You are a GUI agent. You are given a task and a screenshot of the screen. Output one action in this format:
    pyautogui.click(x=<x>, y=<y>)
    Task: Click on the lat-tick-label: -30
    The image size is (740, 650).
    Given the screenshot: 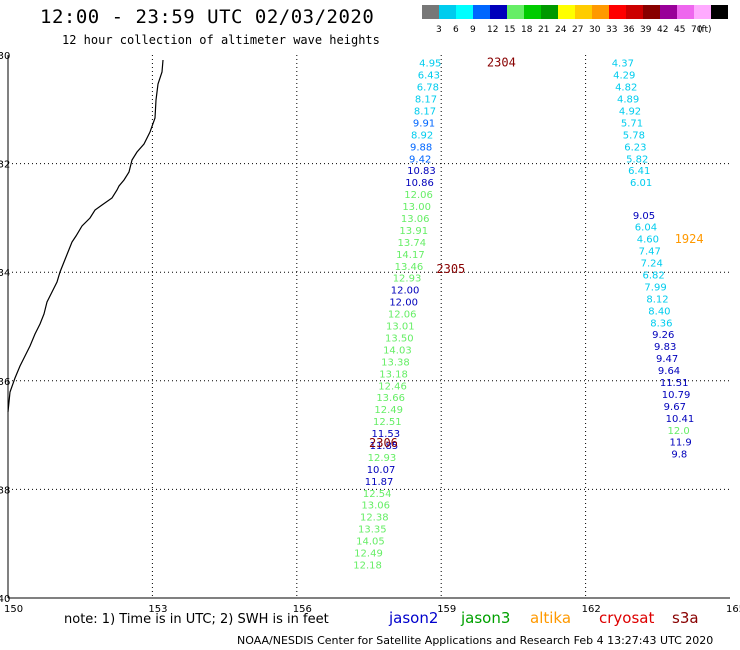 What is the action you would take?
    pyautogui.click(x=5, y=56)
    